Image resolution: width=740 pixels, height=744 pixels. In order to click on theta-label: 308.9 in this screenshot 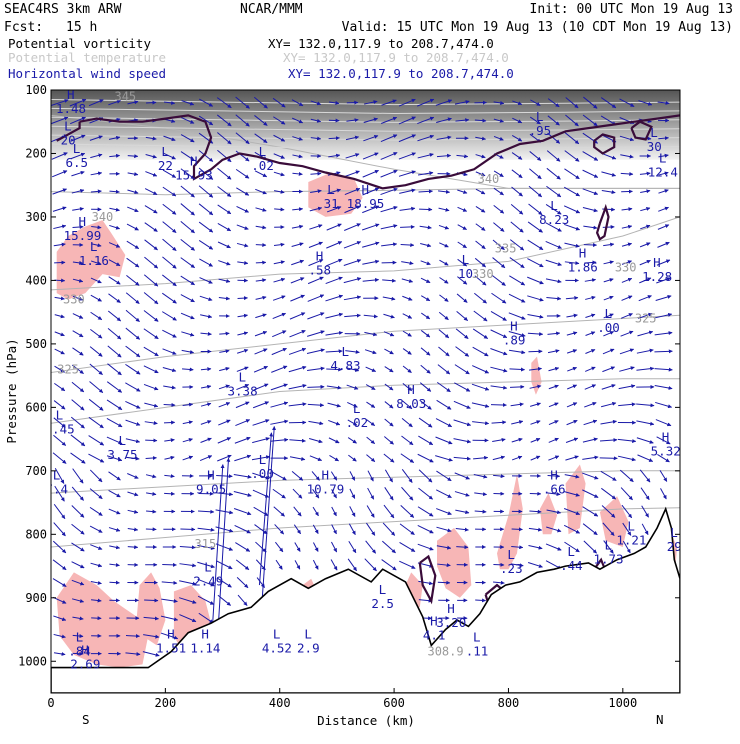, I will do `click(445, 652)`.